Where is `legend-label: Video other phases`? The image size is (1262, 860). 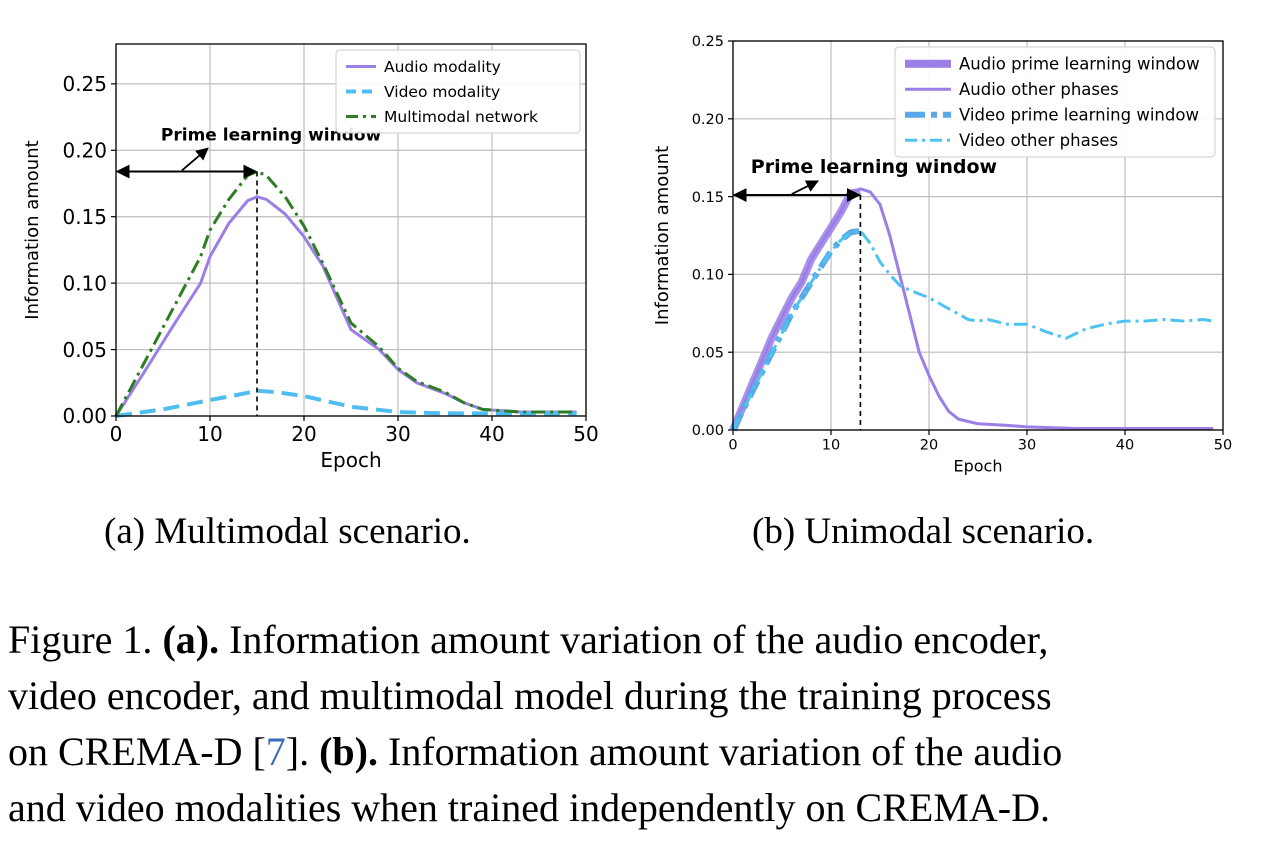
legend-label: Video other phases is located at coordinates (1038, 140).